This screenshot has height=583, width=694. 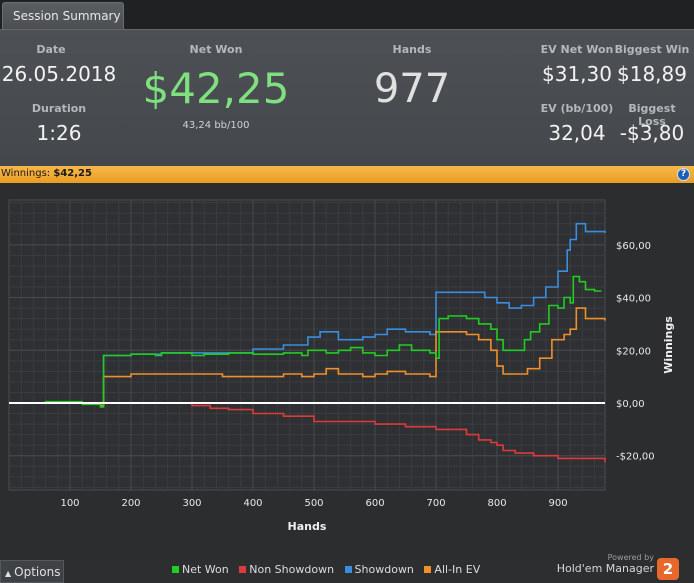 What do you see at coordinates (69, 503) in the screenshot?
I see `x-tick-label: 100` at bounding box center [69, 503].